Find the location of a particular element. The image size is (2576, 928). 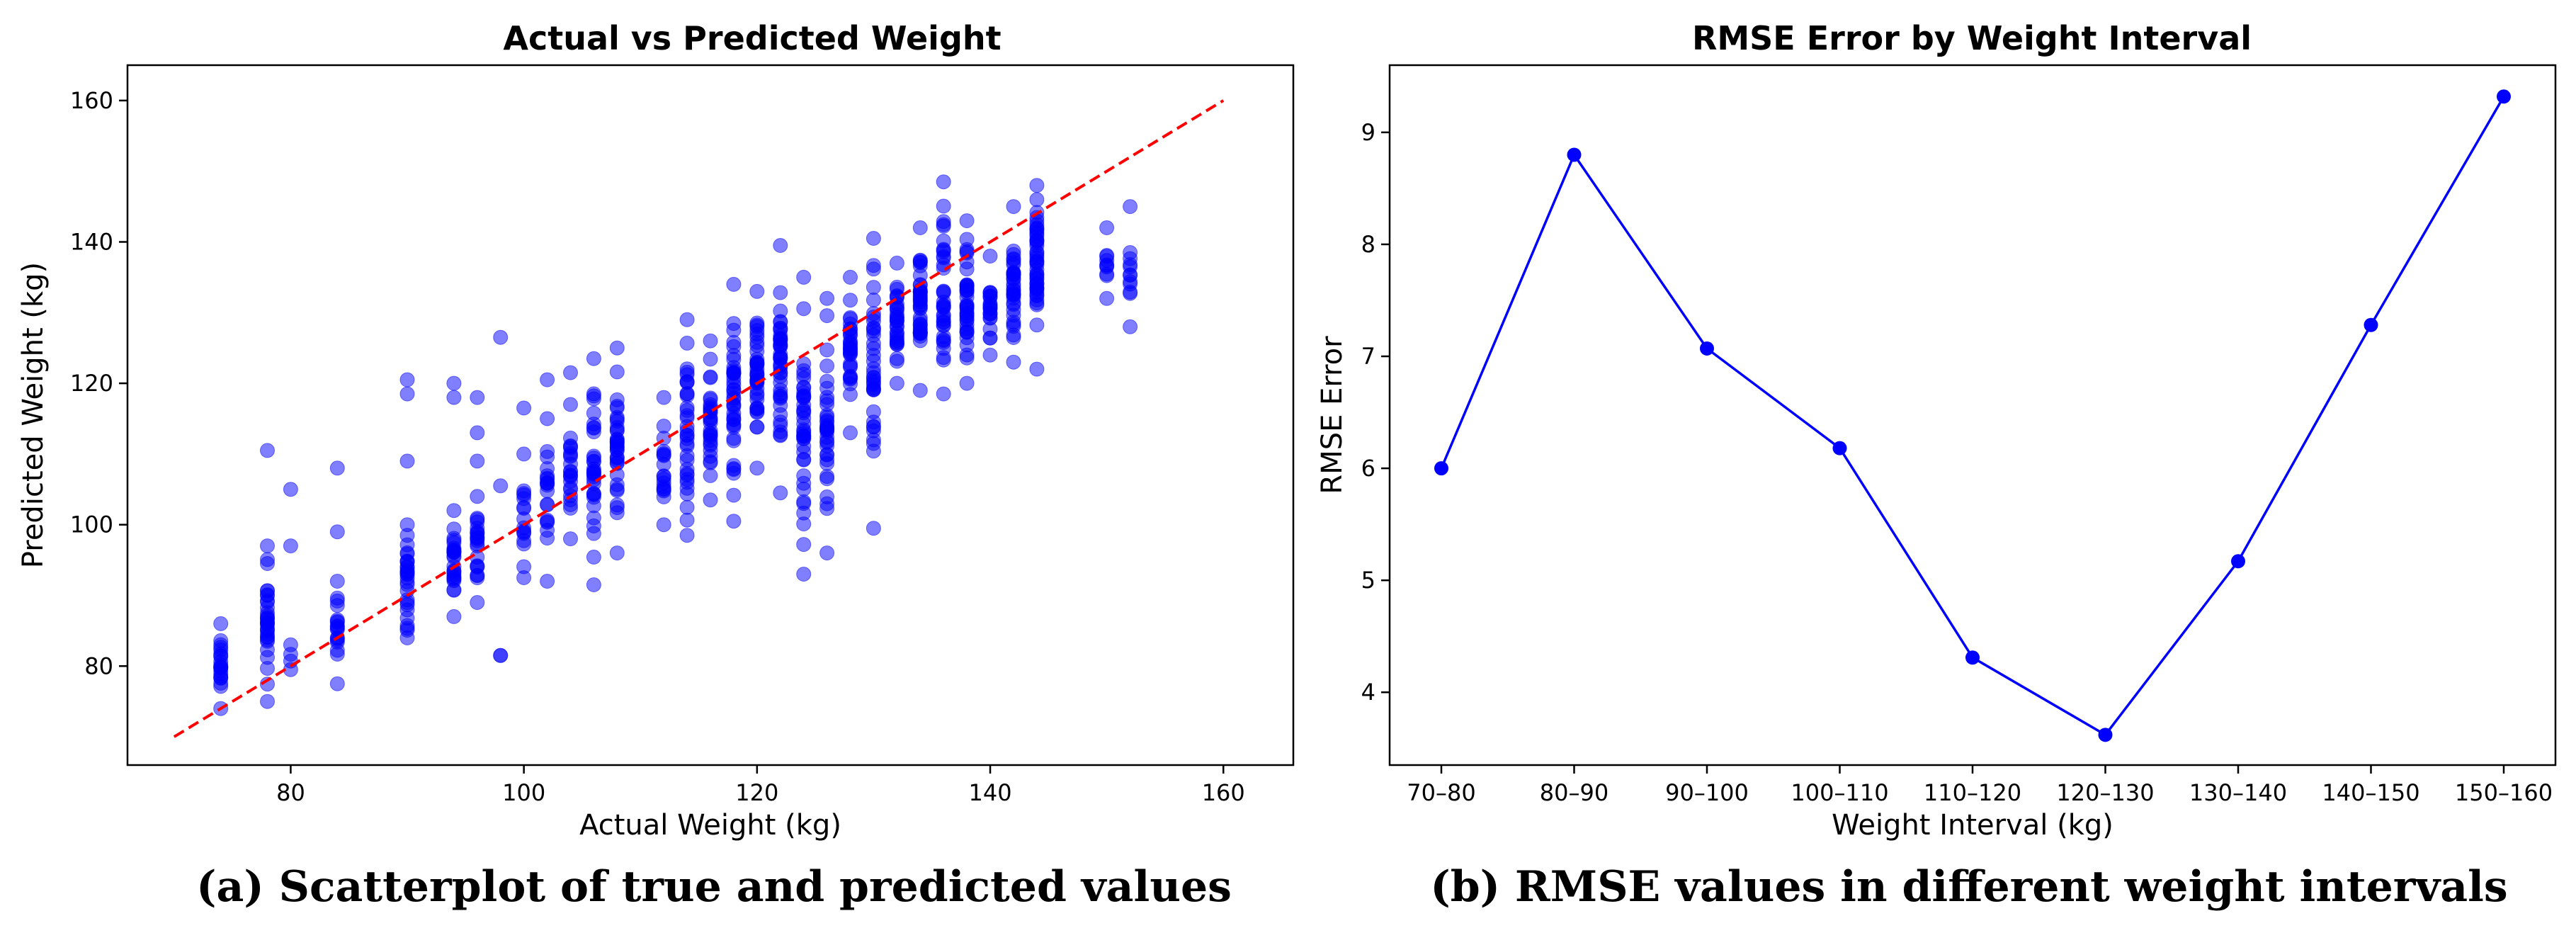

scatter-title: Actual vs Predicted Weight is located at coordinates (752, 38).